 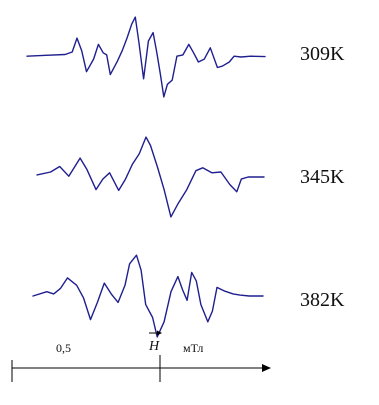 What do you see at coordinates (146, 57) in the screenshot?
I see `spectrum-trace-309k` at bounding box center [146, 57].